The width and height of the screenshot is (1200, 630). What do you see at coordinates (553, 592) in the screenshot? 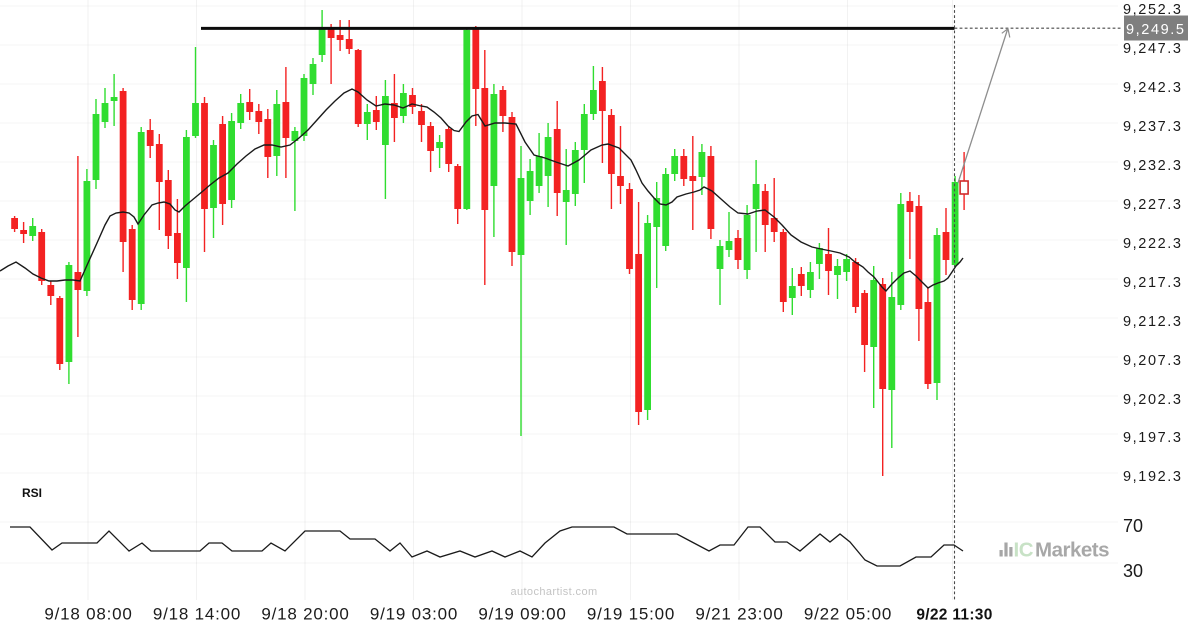
I see `svg-text: autochartist.com` at bounding box center [553, 592].